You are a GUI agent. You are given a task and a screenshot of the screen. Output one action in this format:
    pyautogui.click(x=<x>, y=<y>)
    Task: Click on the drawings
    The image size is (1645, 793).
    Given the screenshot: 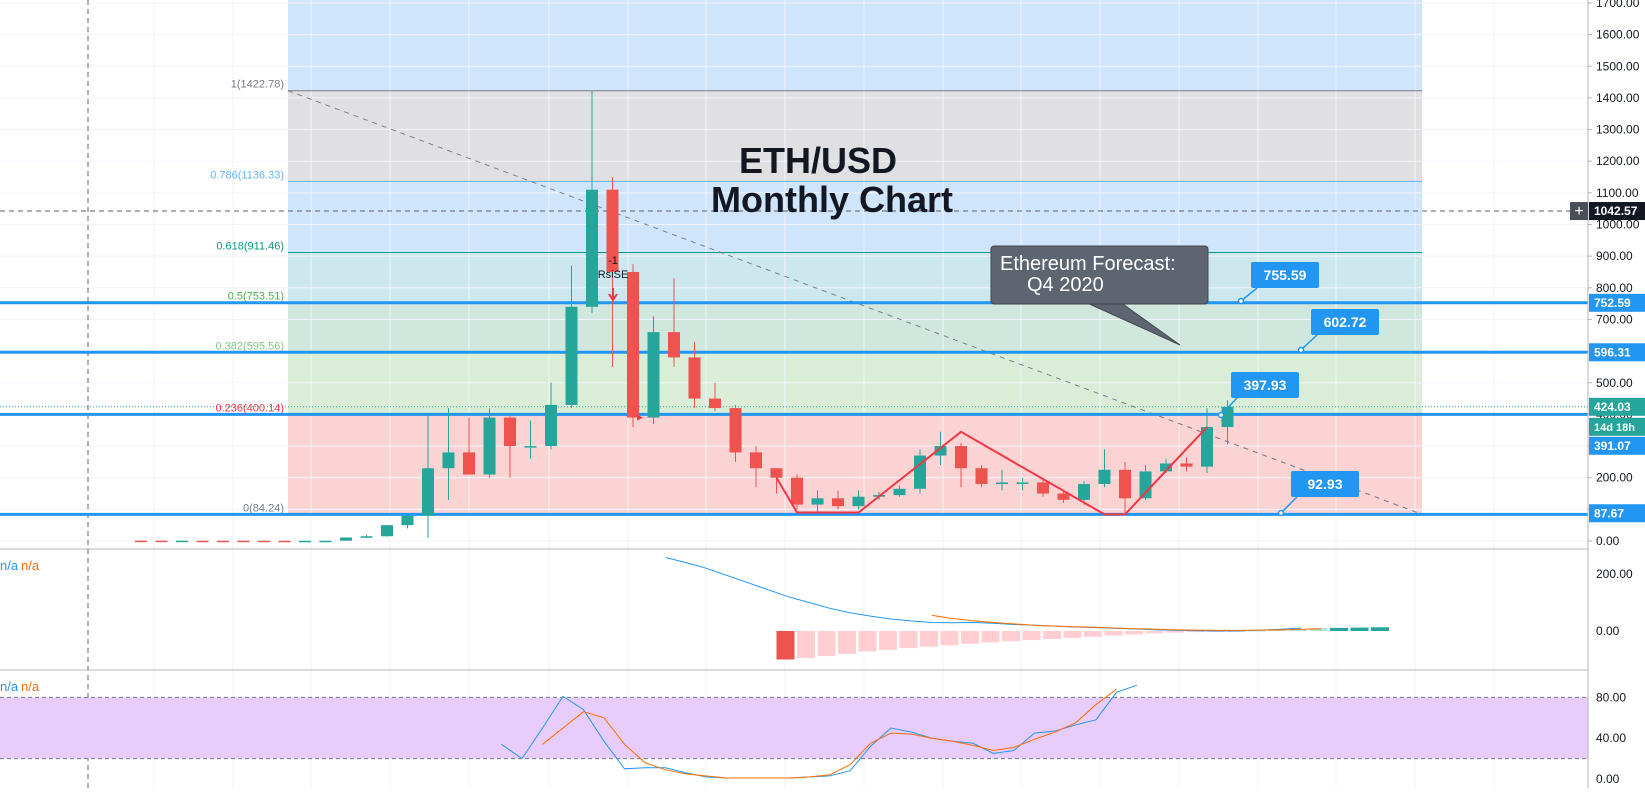 What is the action you would take?
    pyautogui.click(x=922, y=465)
    